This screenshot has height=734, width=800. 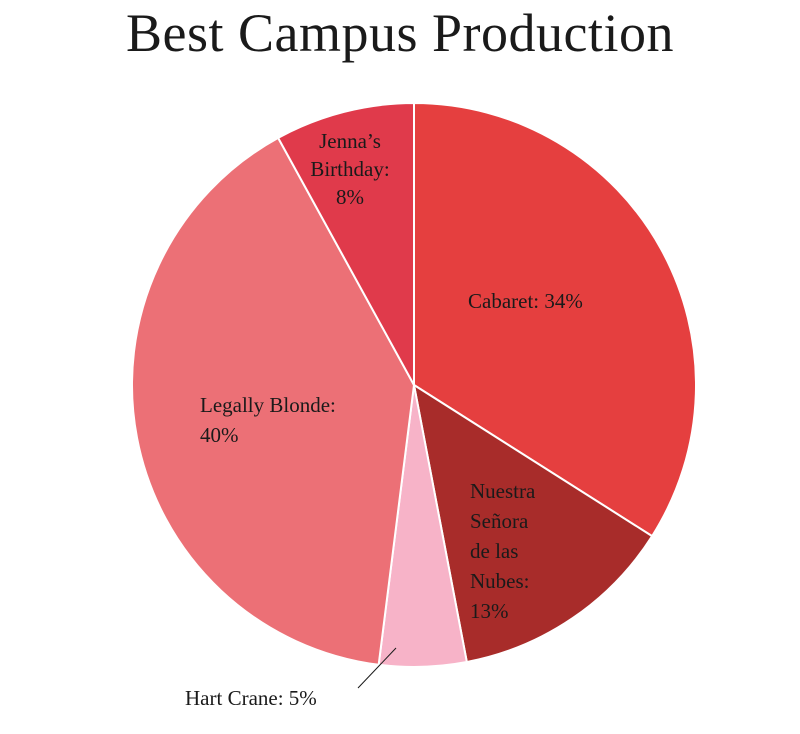 What do you see at coordinates (525, 301) in the screenshot?
I see `slice-label-0: Cabaret: 34%` at bounding box center [525, 301].